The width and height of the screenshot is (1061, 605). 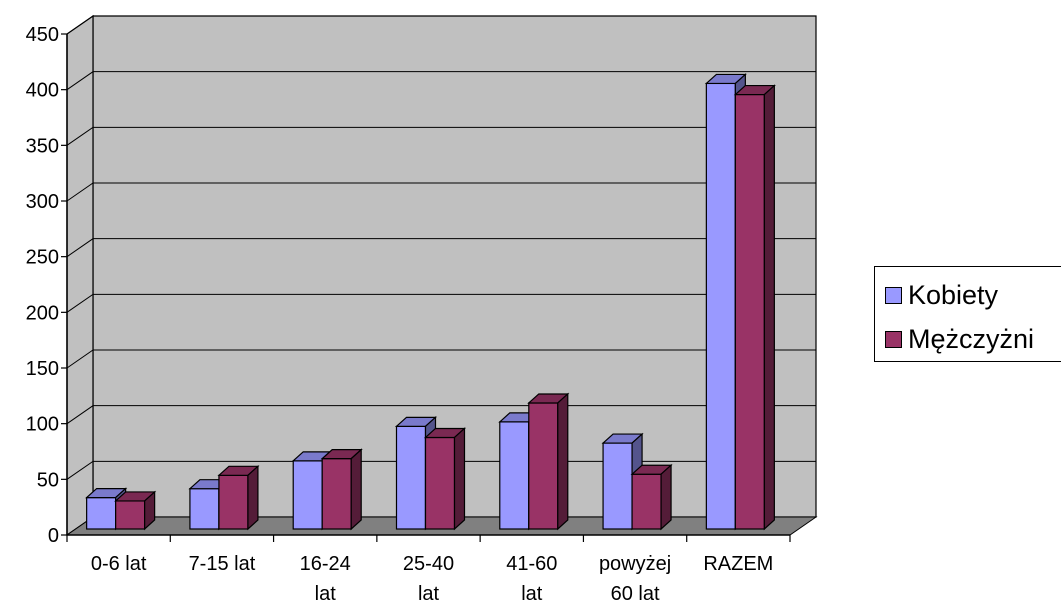 I want to click on y-tick-label: 400, so click(x=42, y=91).